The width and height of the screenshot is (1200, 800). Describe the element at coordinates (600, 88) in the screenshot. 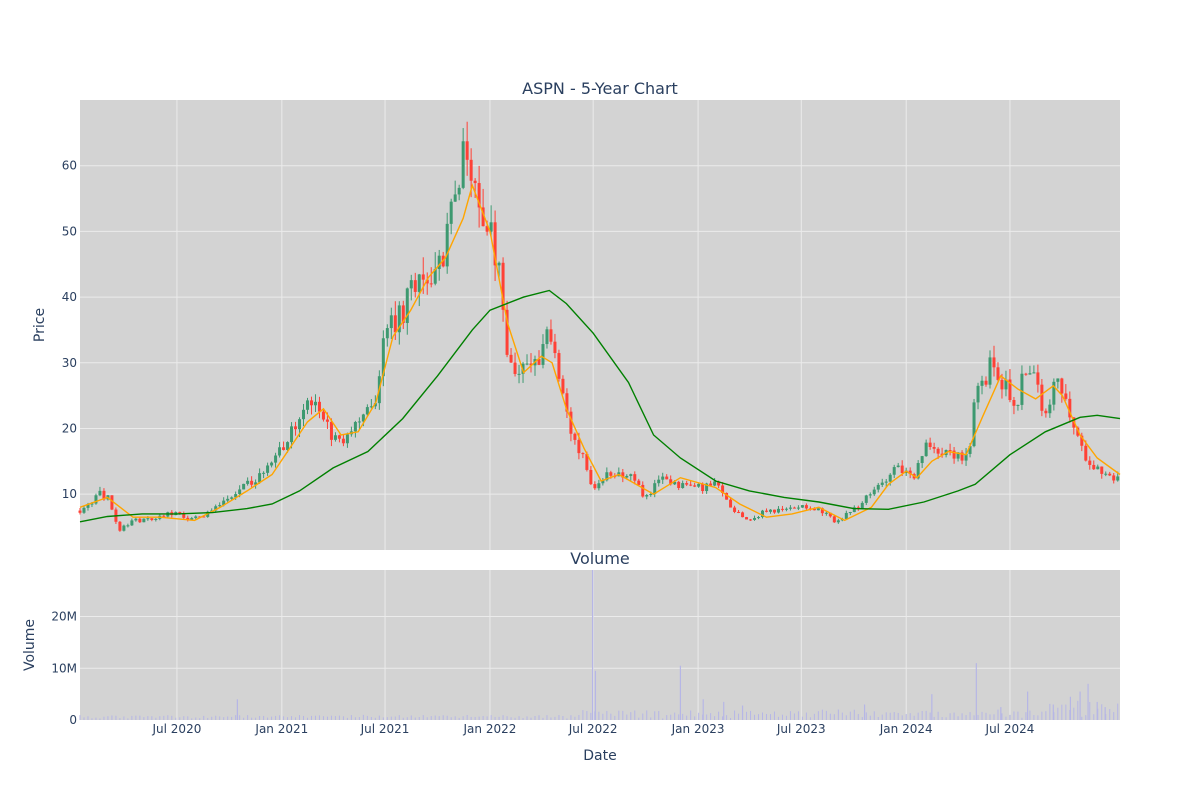

I see `chart-title: ASPN - 5-Year Chart` at that location.